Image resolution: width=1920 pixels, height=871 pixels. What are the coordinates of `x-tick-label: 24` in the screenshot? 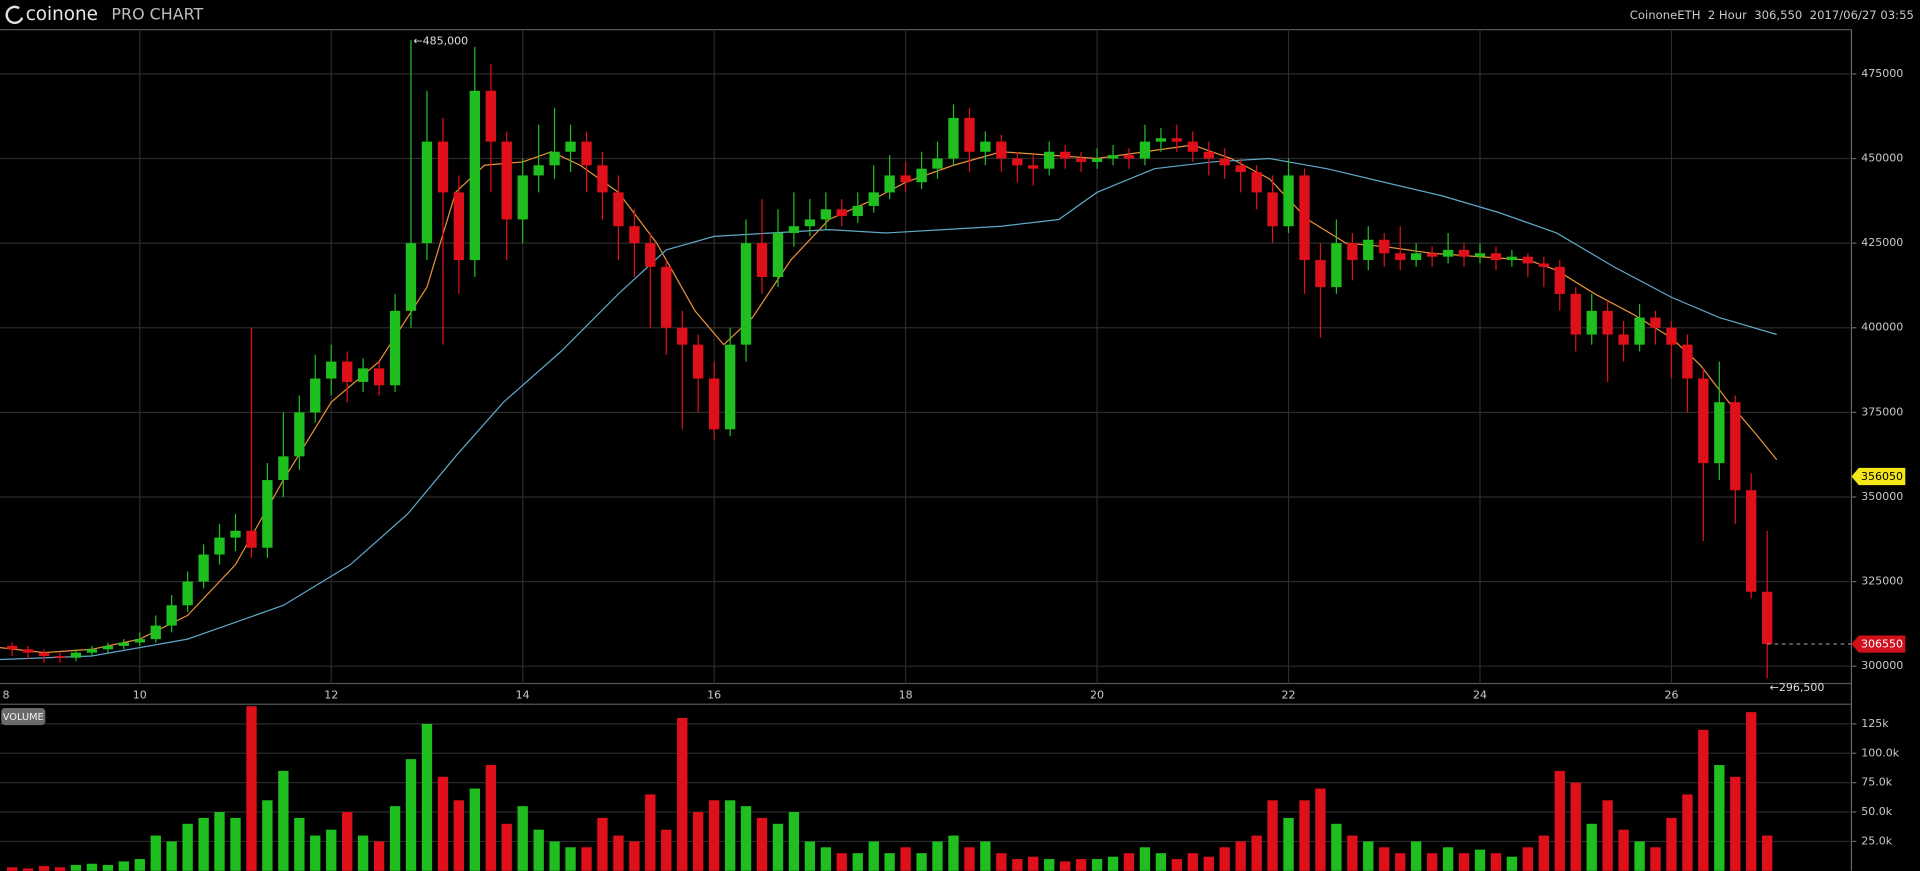 It's located at (1480, 695).